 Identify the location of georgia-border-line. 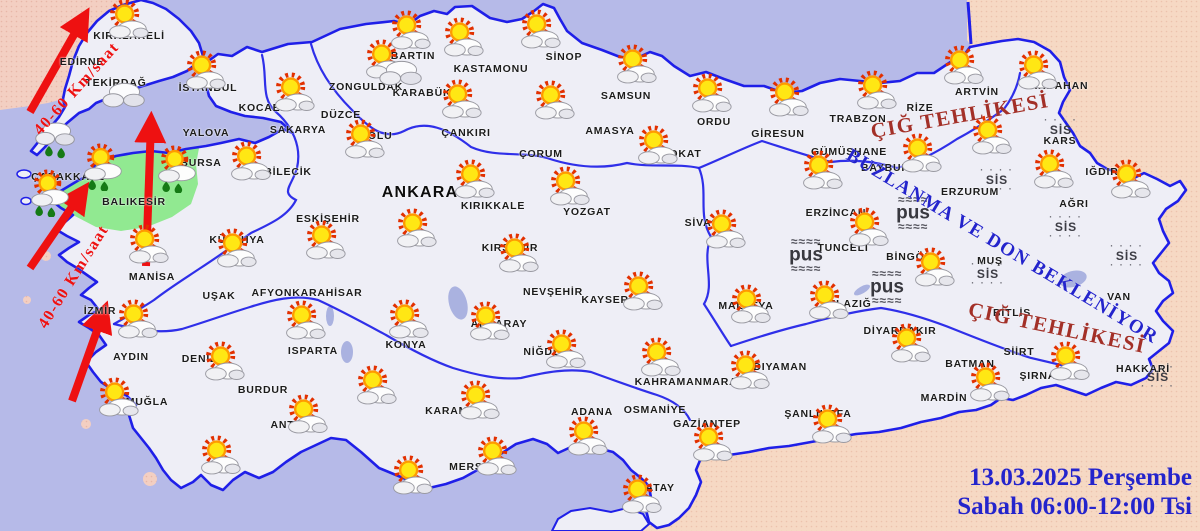
(969, 23).